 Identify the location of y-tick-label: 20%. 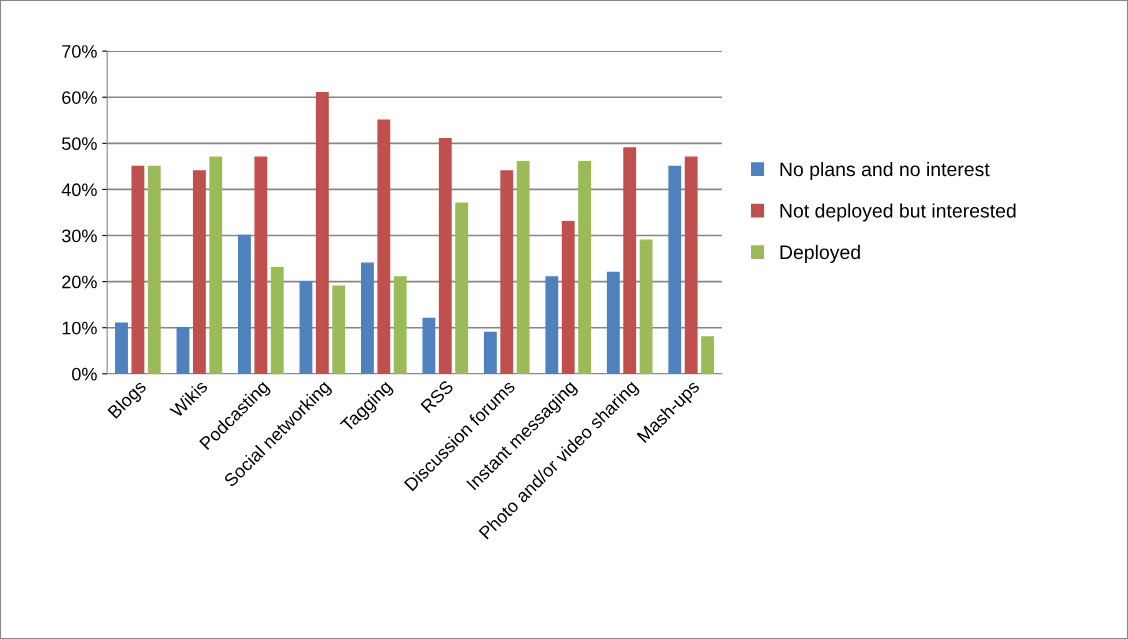
(79, 282).